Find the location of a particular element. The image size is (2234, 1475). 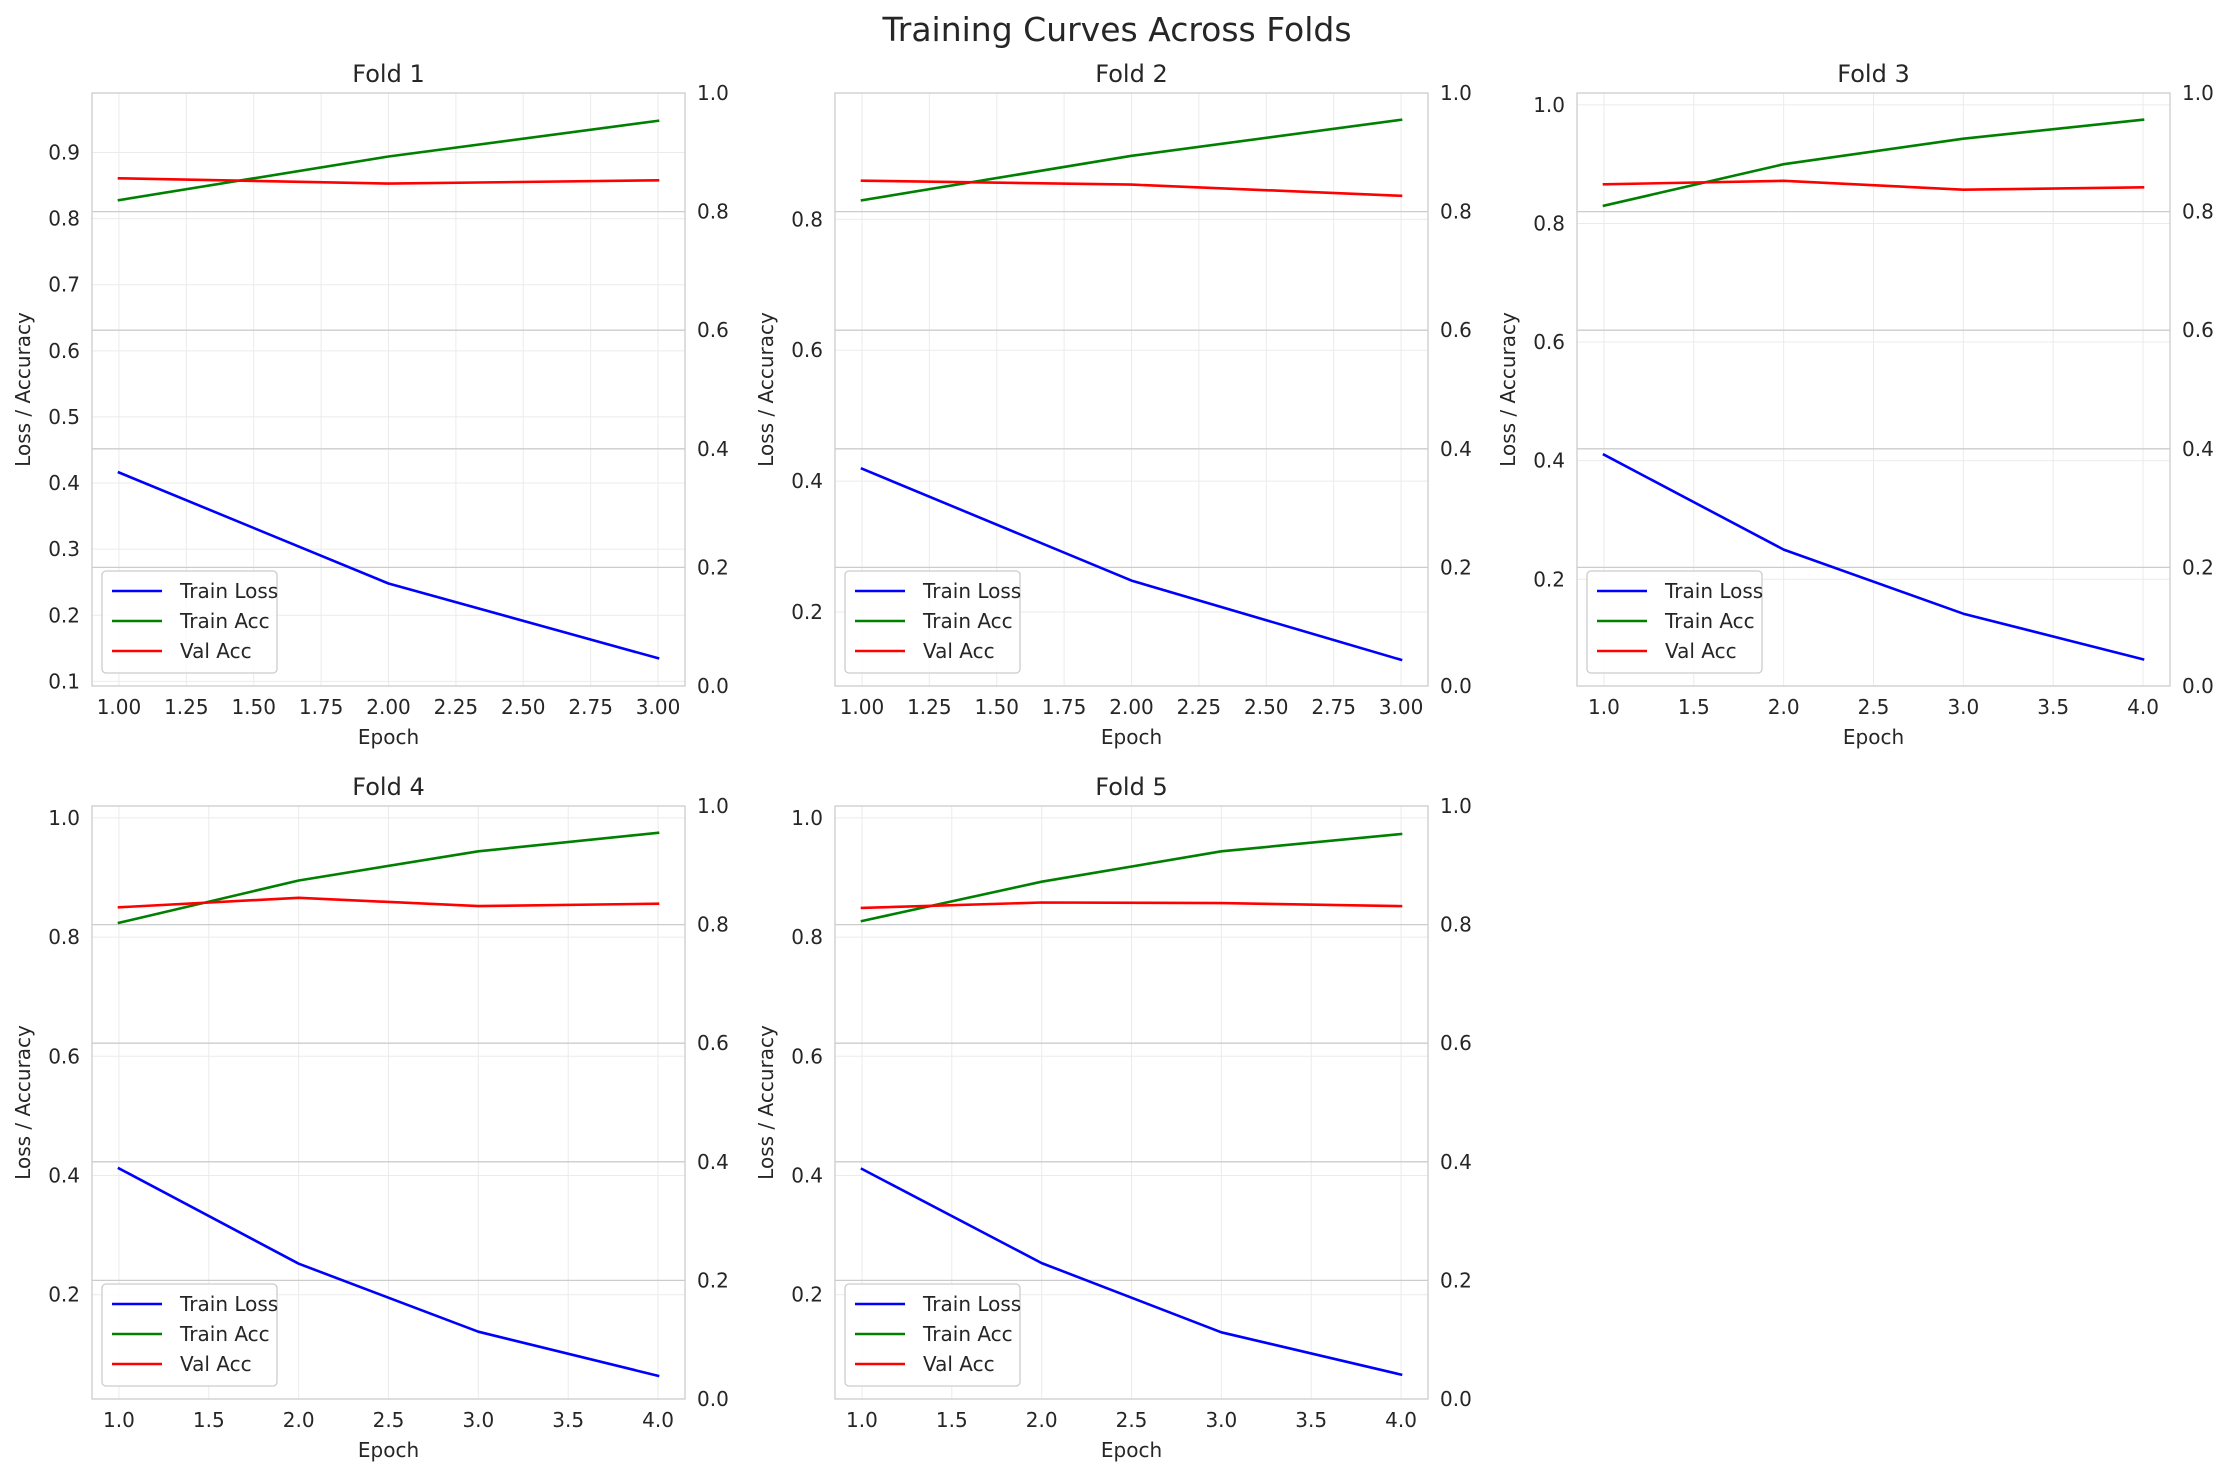

x-tick-label: 2.5 is located at coordinates (389, 1420).